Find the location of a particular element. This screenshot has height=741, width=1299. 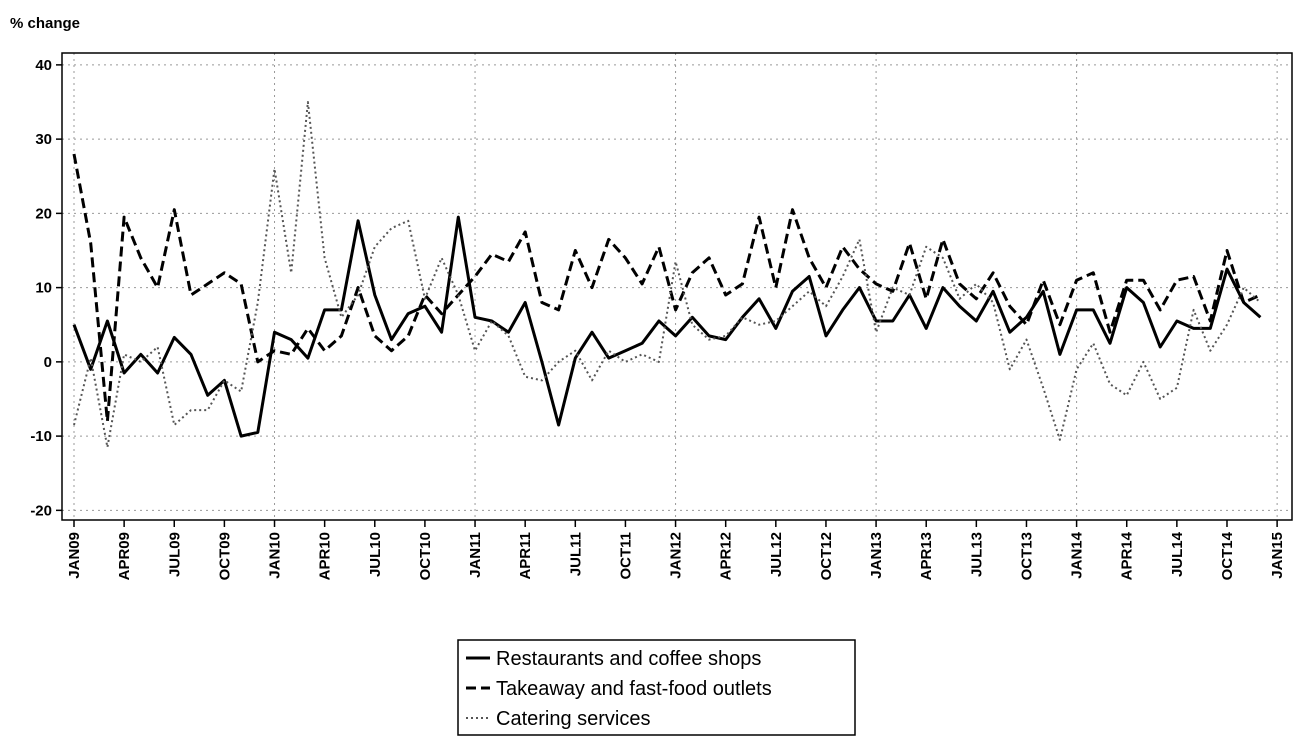

x-tick-label: APR10 is located at coordinates (325, 556).